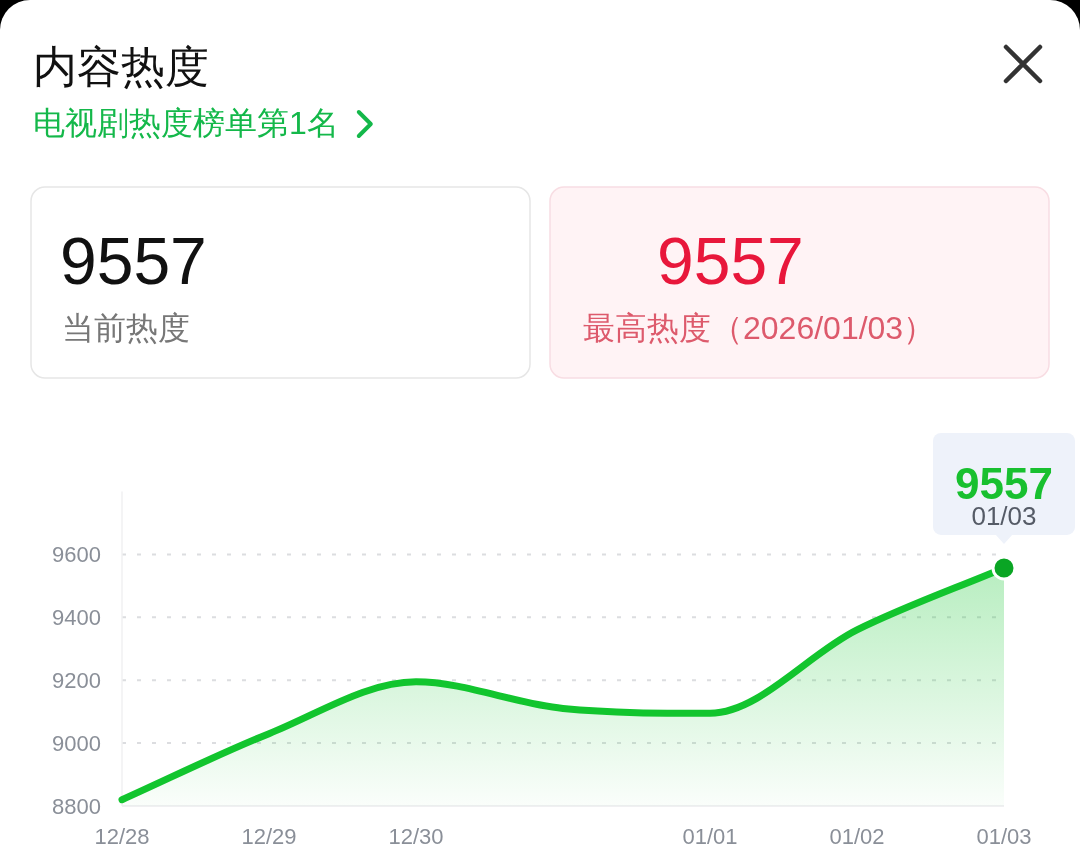  I want to click on annotation: 01/03, so click(1004, 515).